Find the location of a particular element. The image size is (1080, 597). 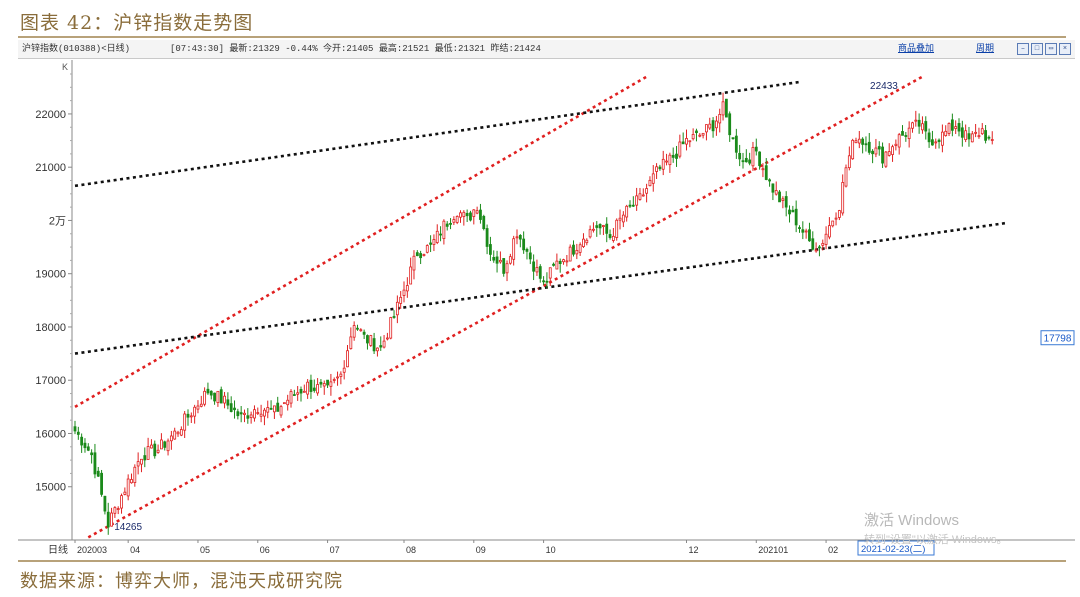

price-tag: 17798 is located at coordinates (1058, 339).